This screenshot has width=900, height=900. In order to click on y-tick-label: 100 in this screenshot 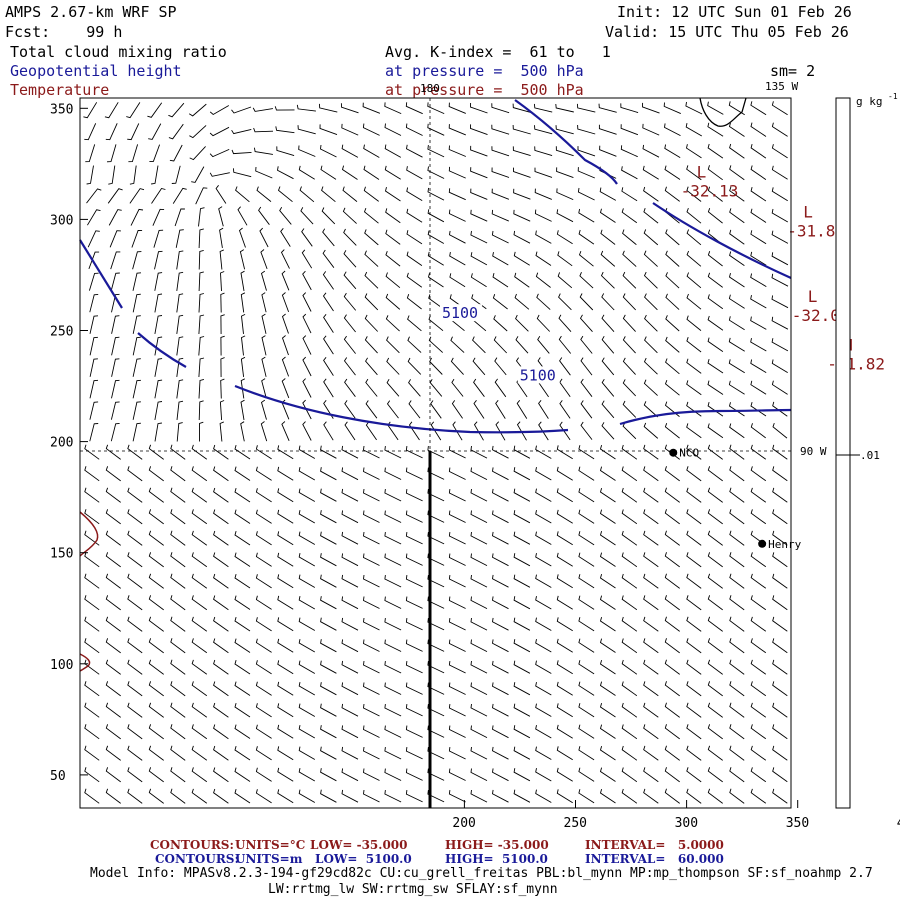, I will do `click(61, 665)`.